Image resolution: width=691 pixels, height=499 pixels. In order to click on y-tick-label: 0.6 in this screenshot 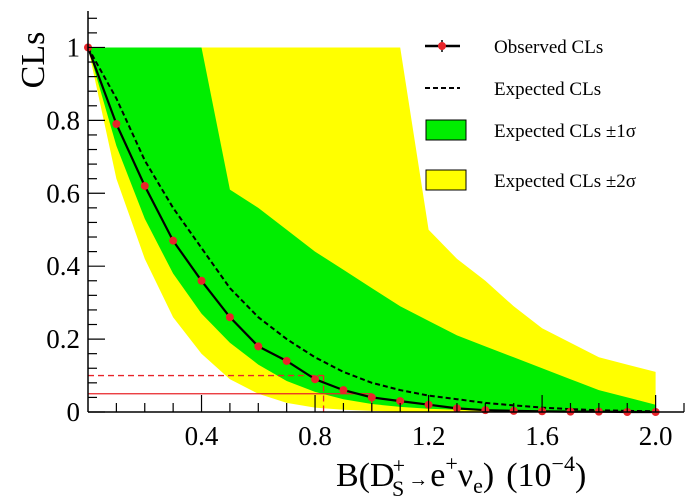, I will do `click(63, 193)`.